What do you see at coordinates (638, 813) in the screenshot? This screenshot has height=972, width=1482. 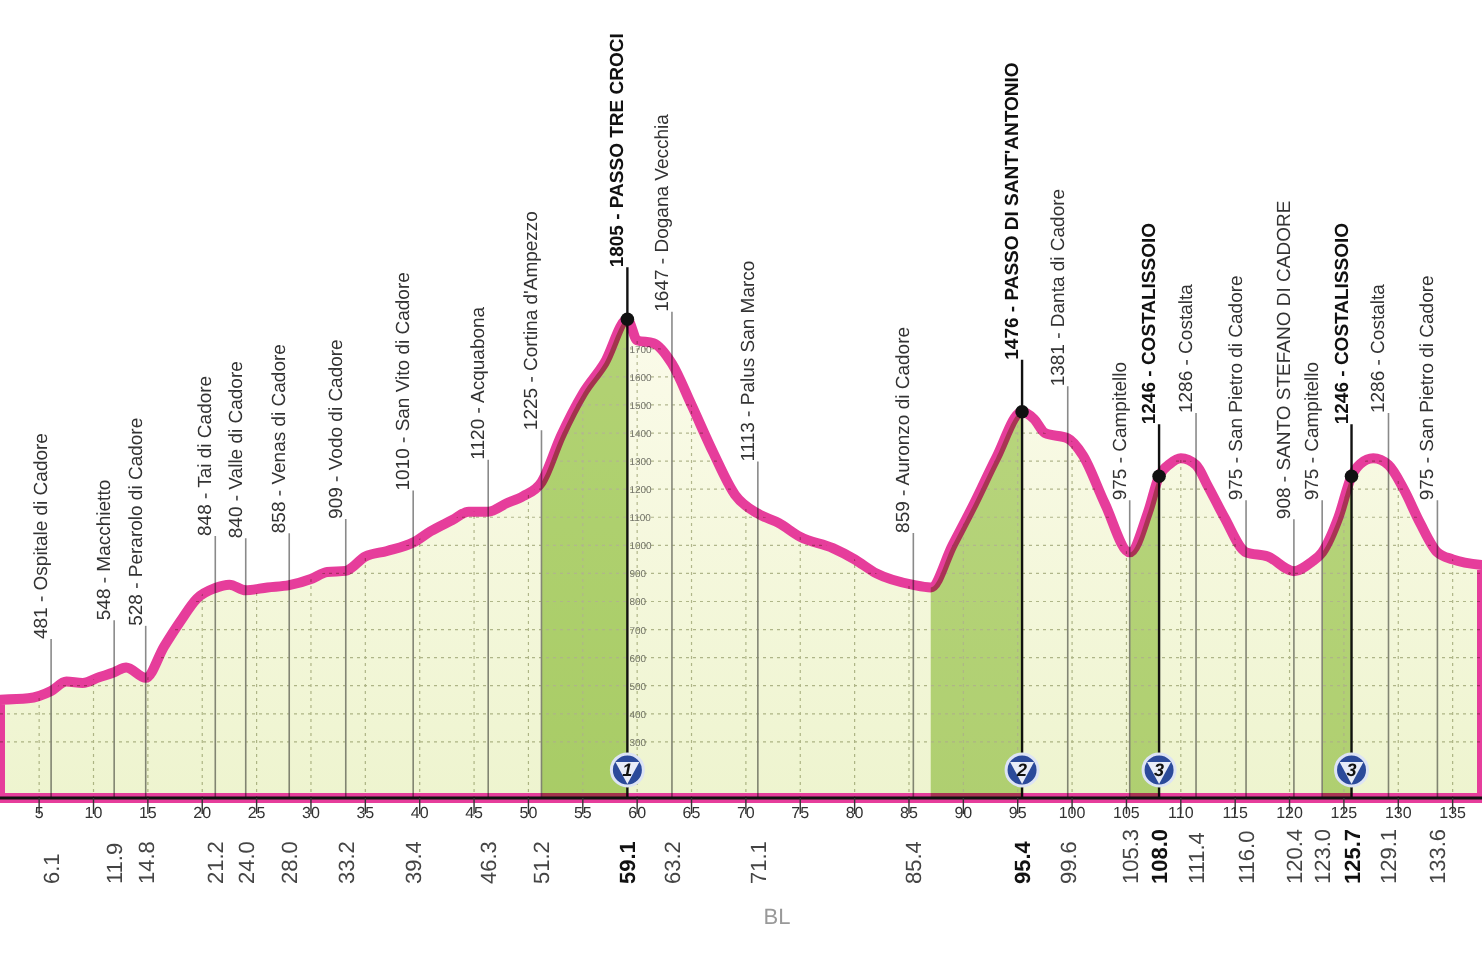 I see `x-tick-label: 60` at bounding box center [638, 813].